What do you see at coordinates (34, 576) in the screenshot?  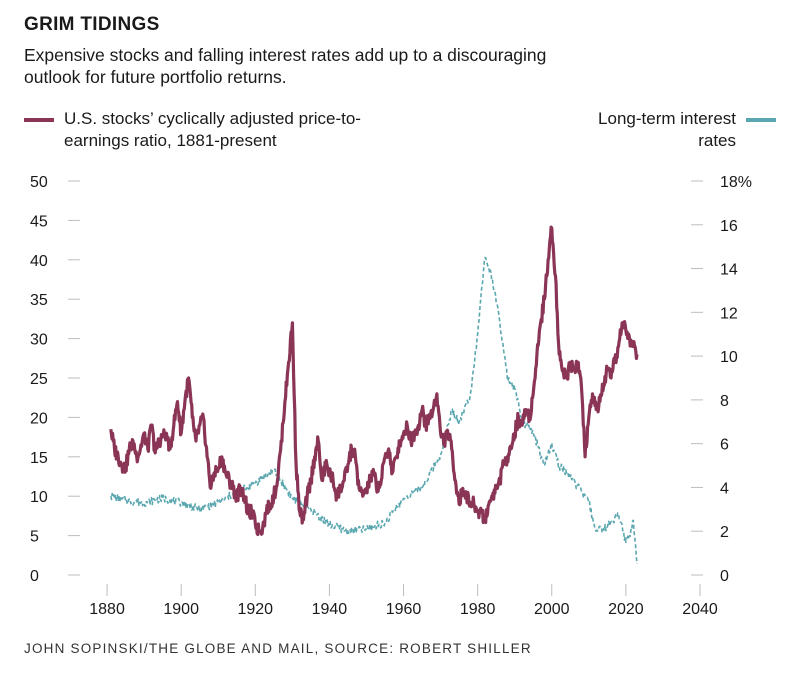 I see `left-tick-label: 0` at bounding box center [34, 576].